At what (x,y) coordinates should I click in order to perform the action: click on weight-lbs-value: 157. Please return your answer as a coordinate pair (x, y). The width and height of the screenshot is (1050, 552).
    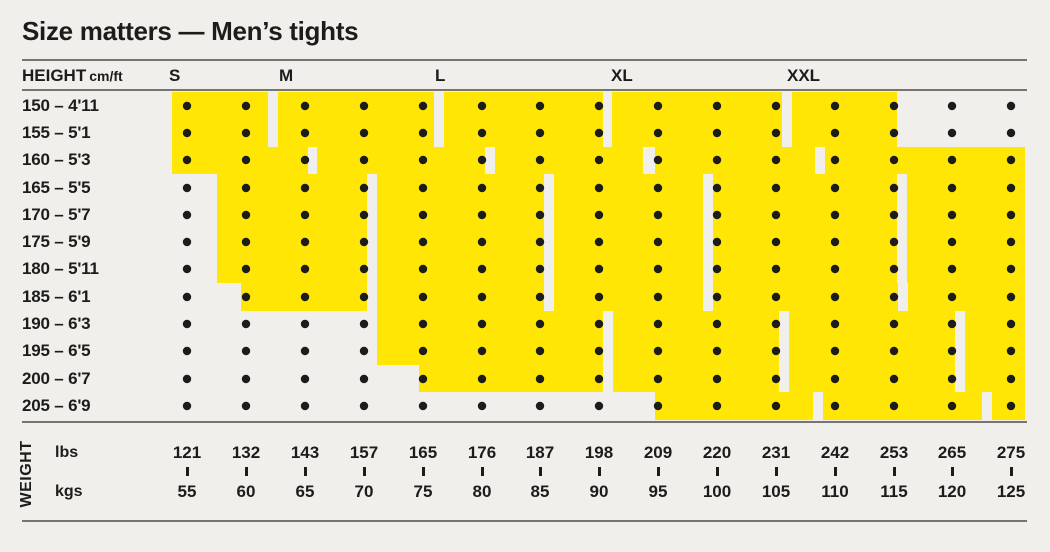
    Looking at the image, I should click on (364, 452).